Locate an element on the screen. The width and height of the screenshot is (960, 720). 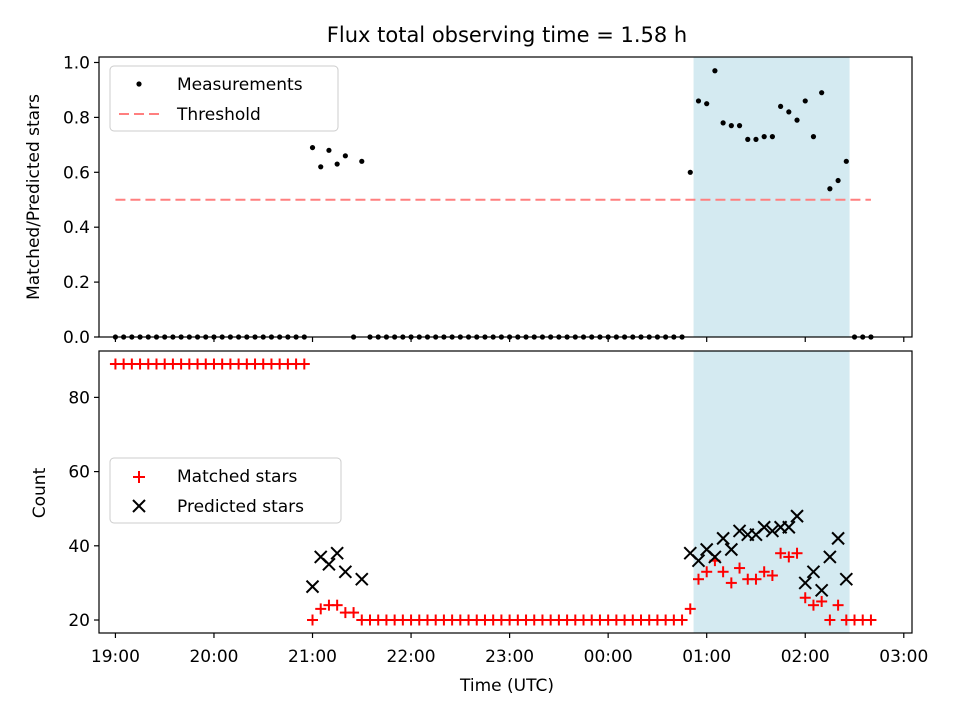
x-tick-label: 23:00 is located at coordinates (509, 657).